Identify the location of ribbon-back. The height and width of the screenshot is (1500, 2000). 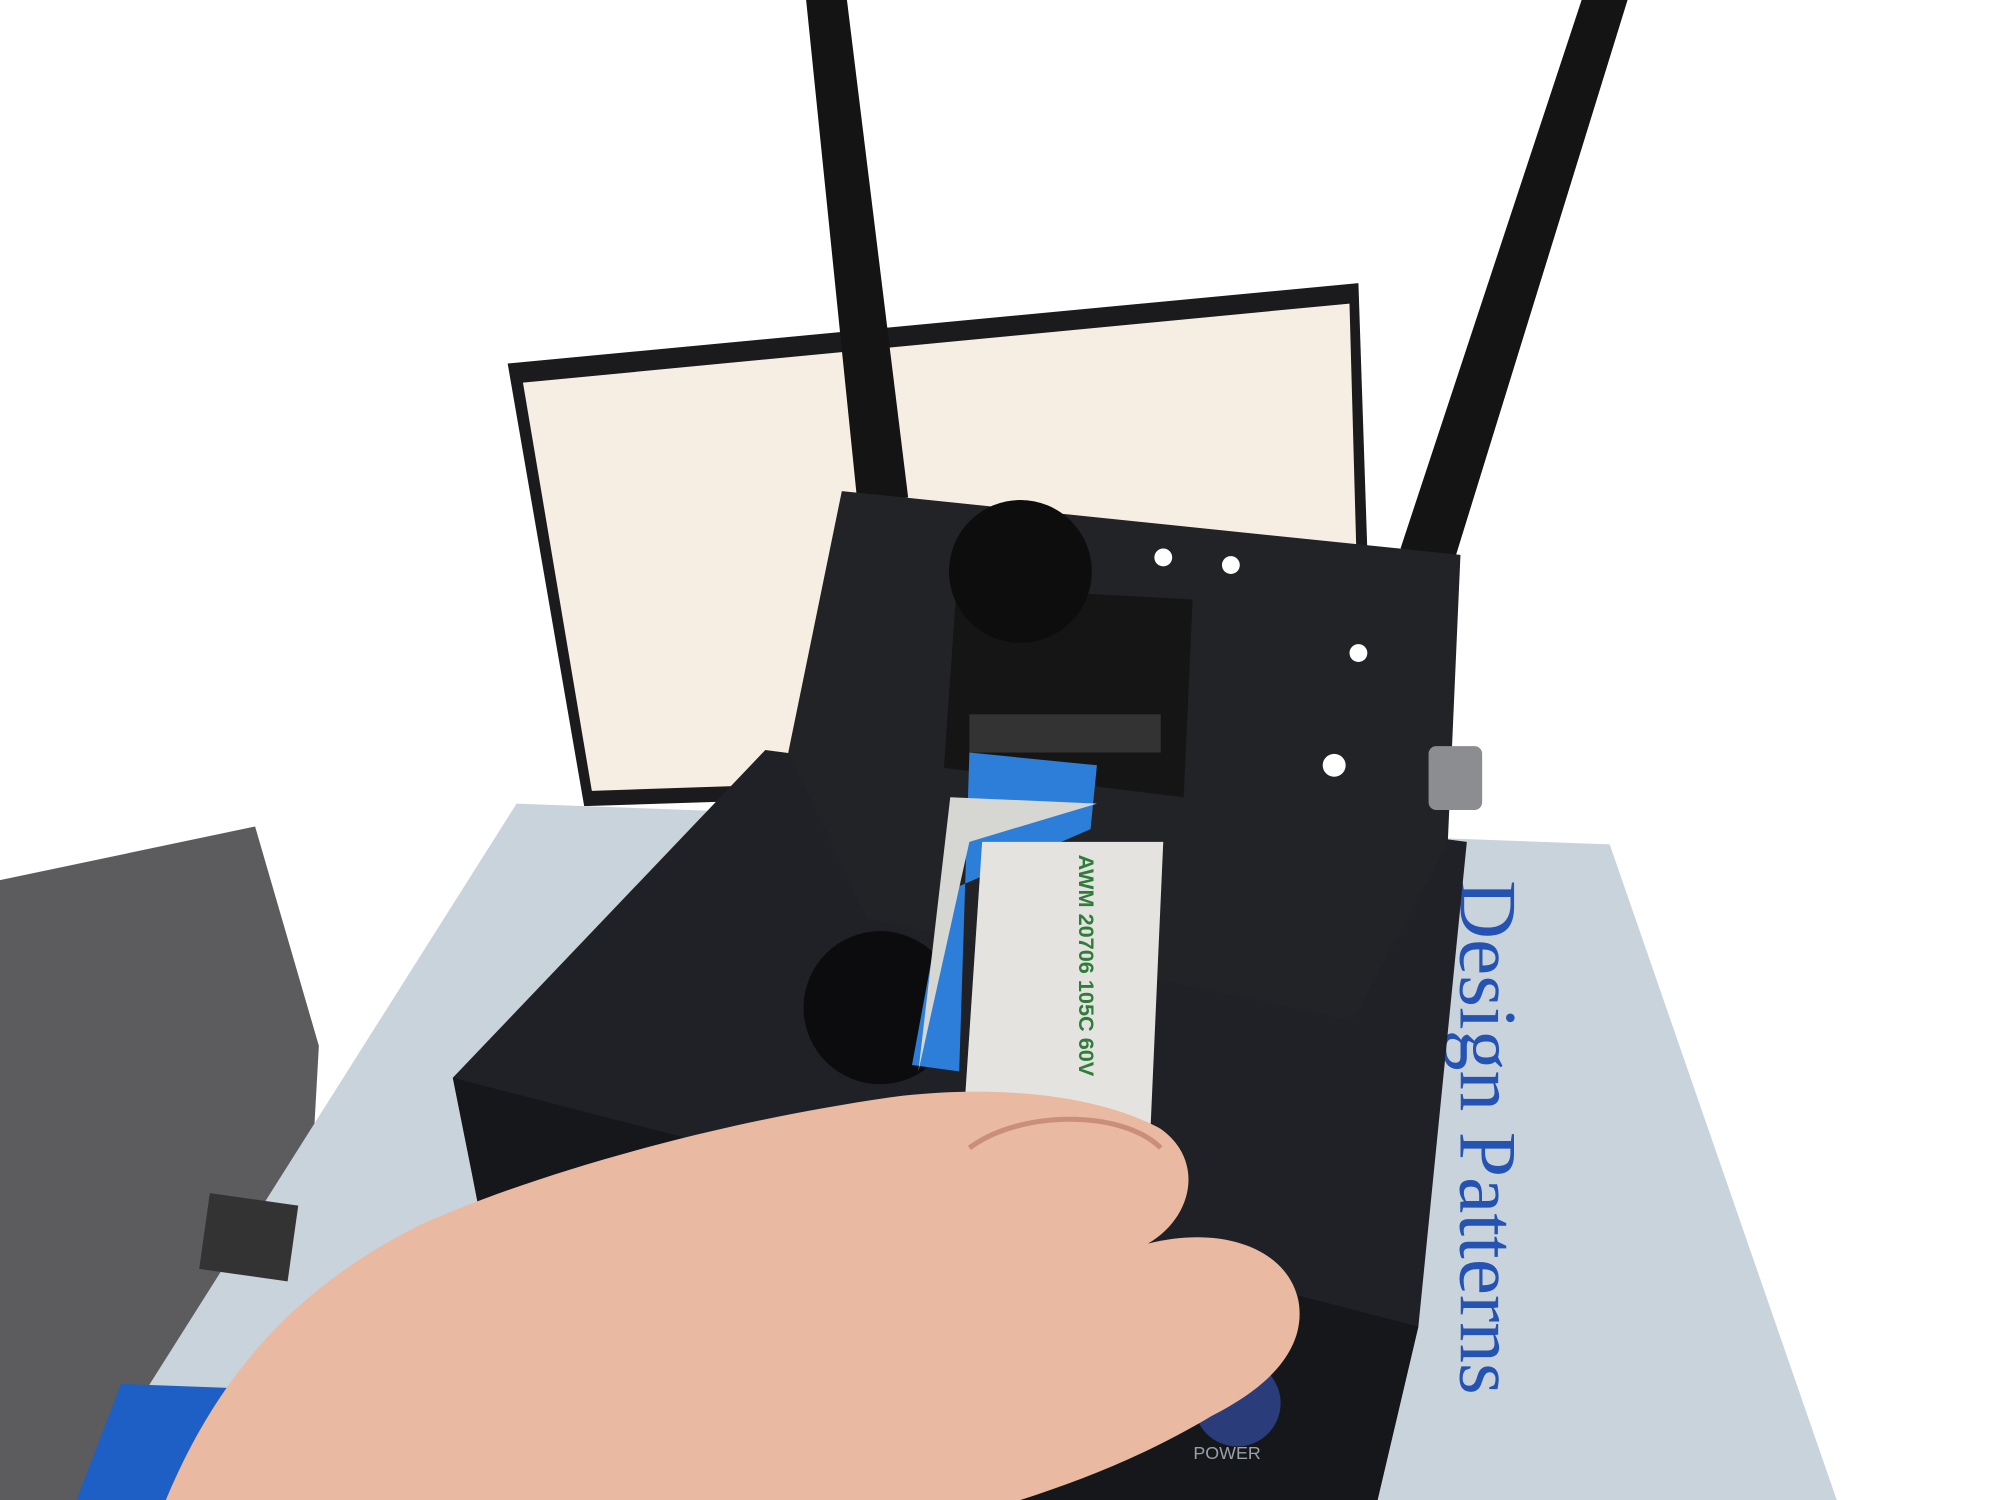
(1007, 934).